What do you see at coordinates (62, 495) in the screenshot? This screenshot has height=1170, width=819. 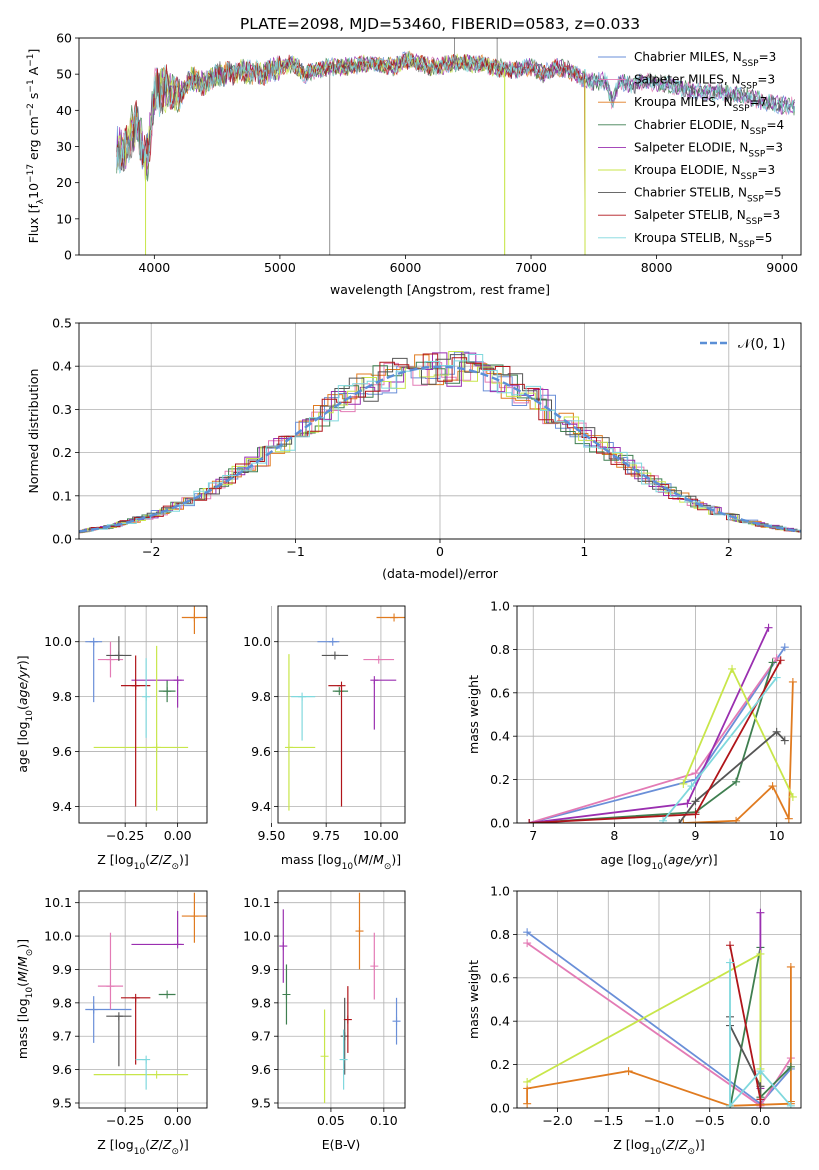 I see `y-tick-label: 0.1` at bounding box center [62, 495].